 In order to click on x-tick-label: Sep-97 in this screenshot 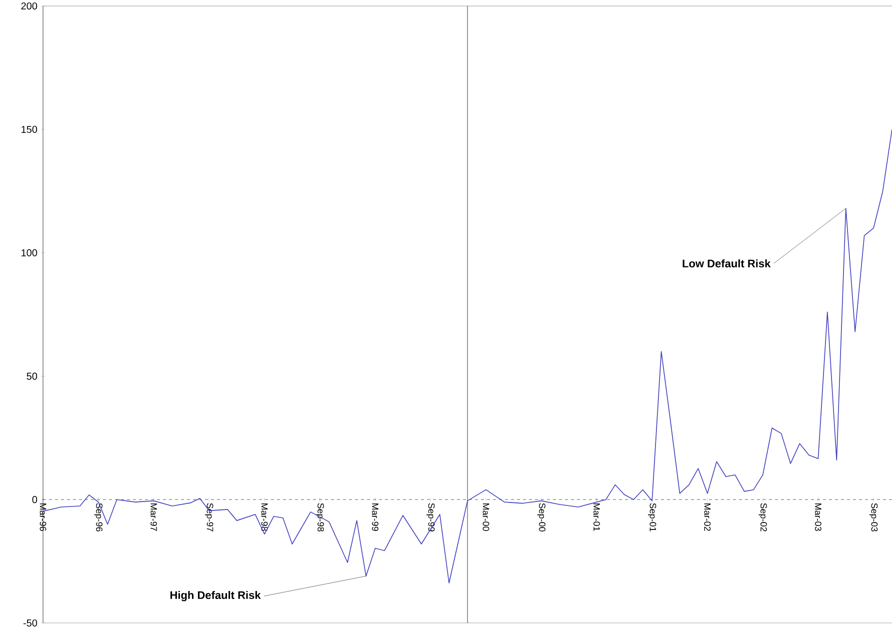, I will do `click(209, 517)`.